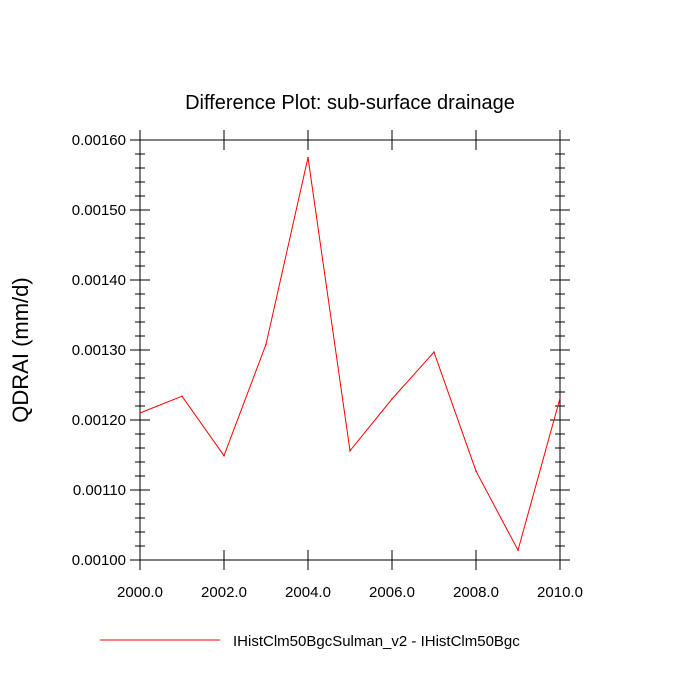  What do you see at coordinates (99, 140) in the screenshot?
I see `y-tick-label: 0.00160` at bounding box center [99, 140].